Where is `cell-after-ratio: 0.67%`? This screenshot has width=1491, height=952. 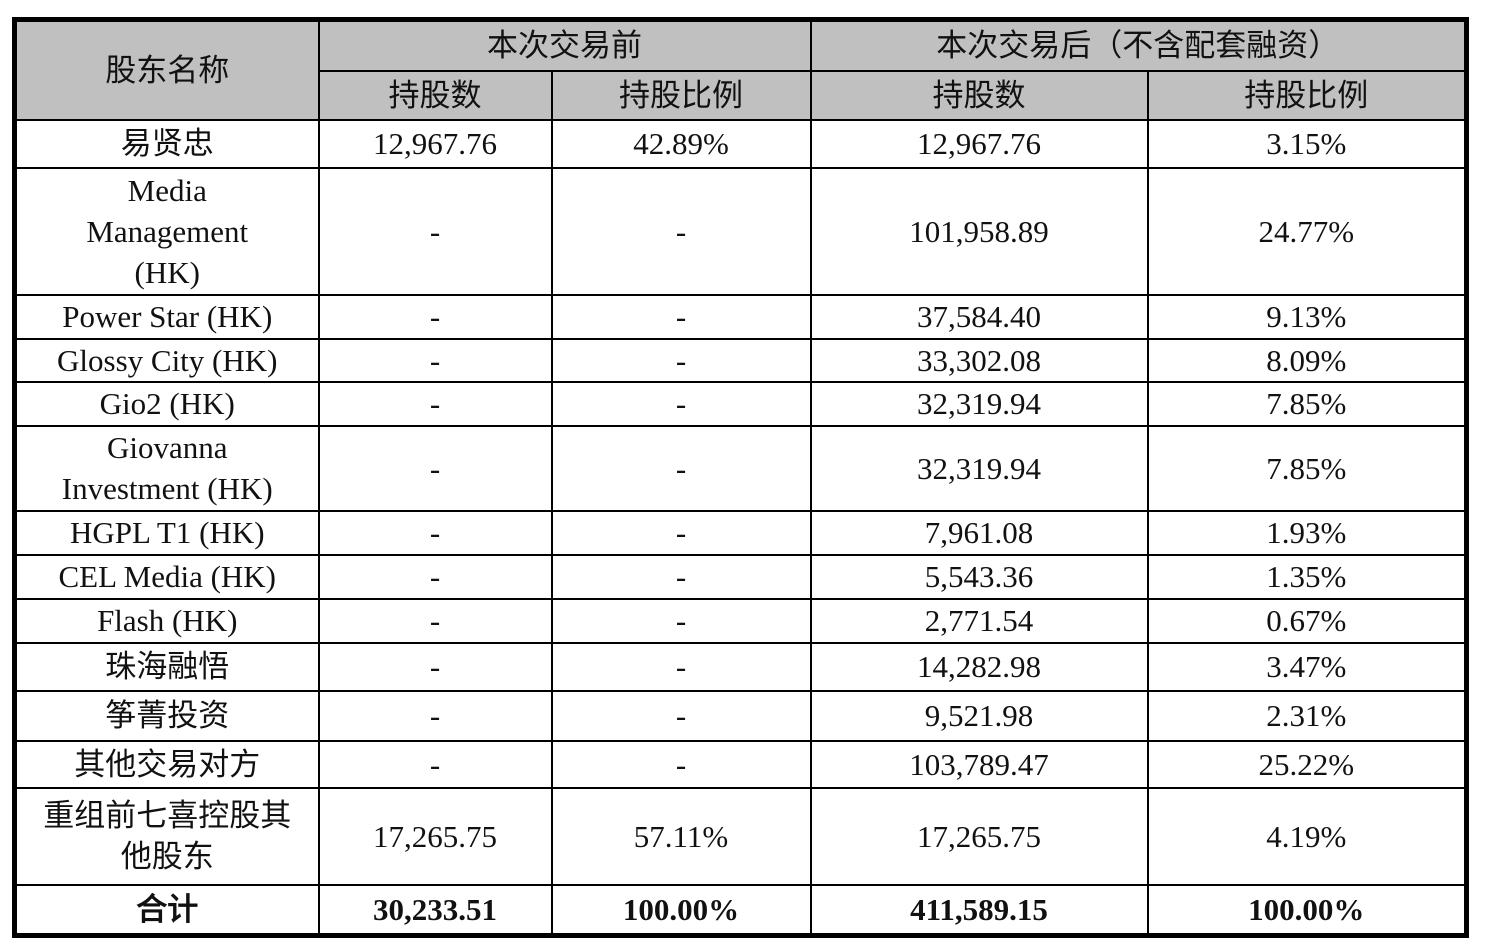 cell-after-ratio: 0.67% is located at coordinates (1307, 620).